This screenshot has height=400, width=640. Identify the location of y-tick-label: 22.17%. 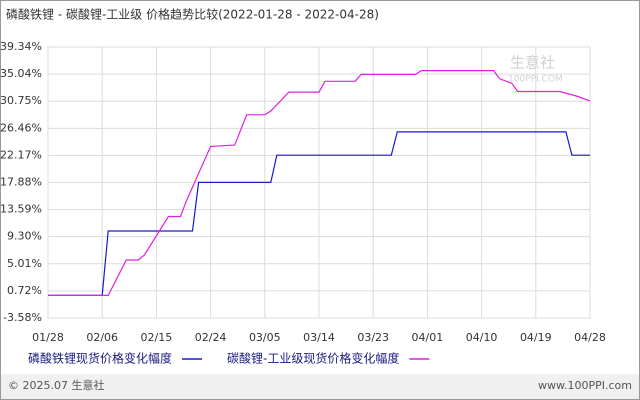
(21, 154).